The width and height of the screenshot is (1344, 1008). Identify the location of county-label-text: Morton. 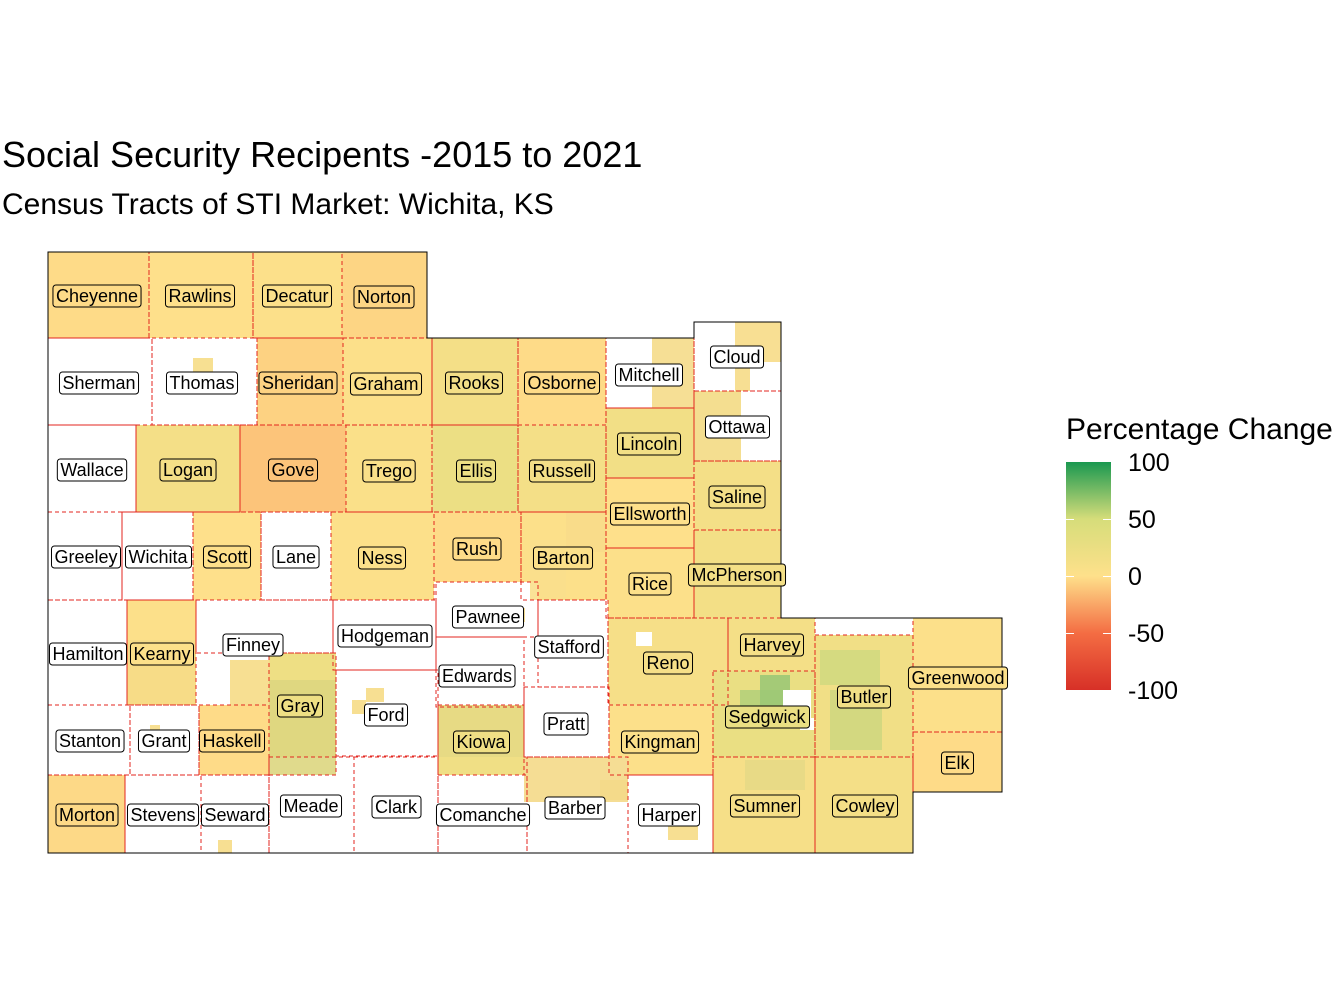
(87, 815).